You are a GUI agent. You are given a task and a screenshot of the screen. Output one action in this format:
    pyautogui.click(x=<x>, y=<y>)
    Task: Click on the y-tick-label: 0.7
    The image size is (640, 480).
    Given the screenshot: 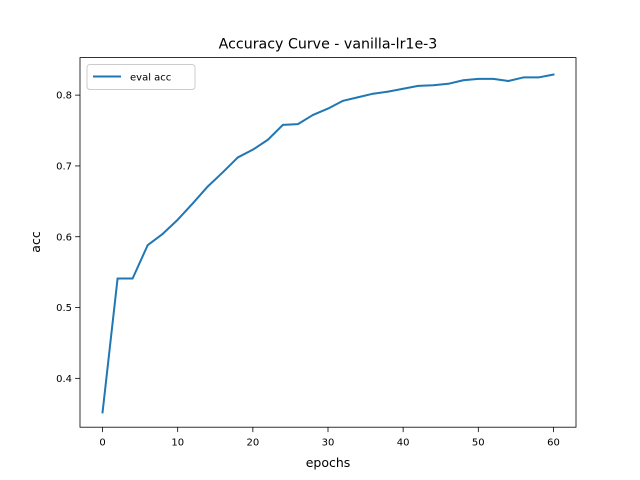 What is the action you would take?
    pyautogui.click(x=64, y=167)
    